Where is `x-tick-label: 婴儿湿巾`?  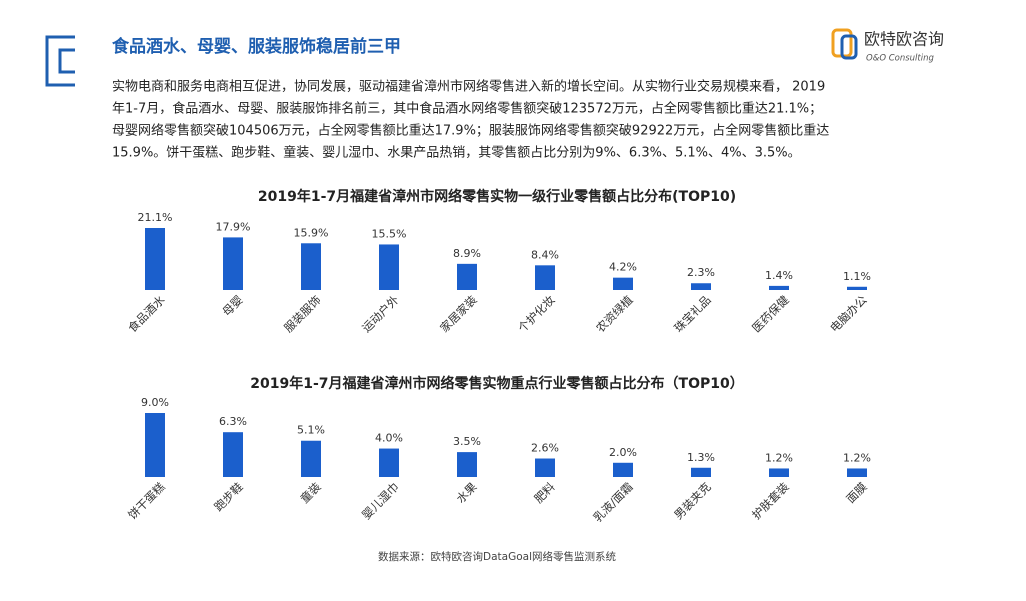
x-tick-label: 婴儿湿巾 is located at coordinates (380, 501).